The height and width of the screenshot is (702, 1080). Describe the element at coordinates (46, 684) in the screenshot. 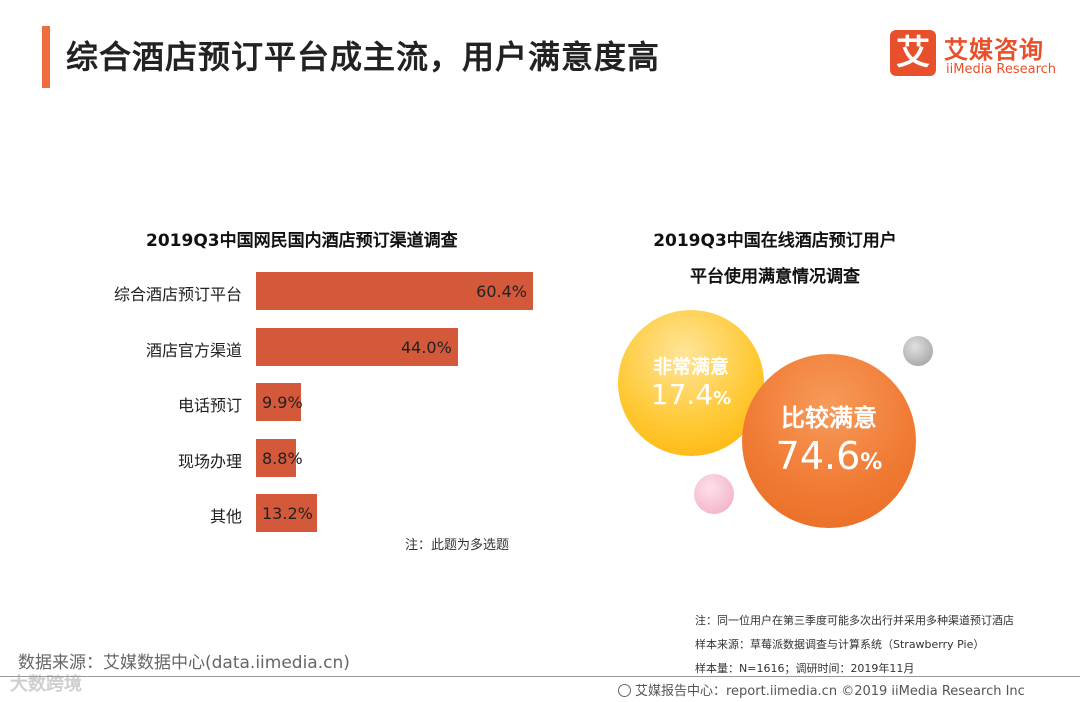

I see `watermark: 大数跨境` at that location.